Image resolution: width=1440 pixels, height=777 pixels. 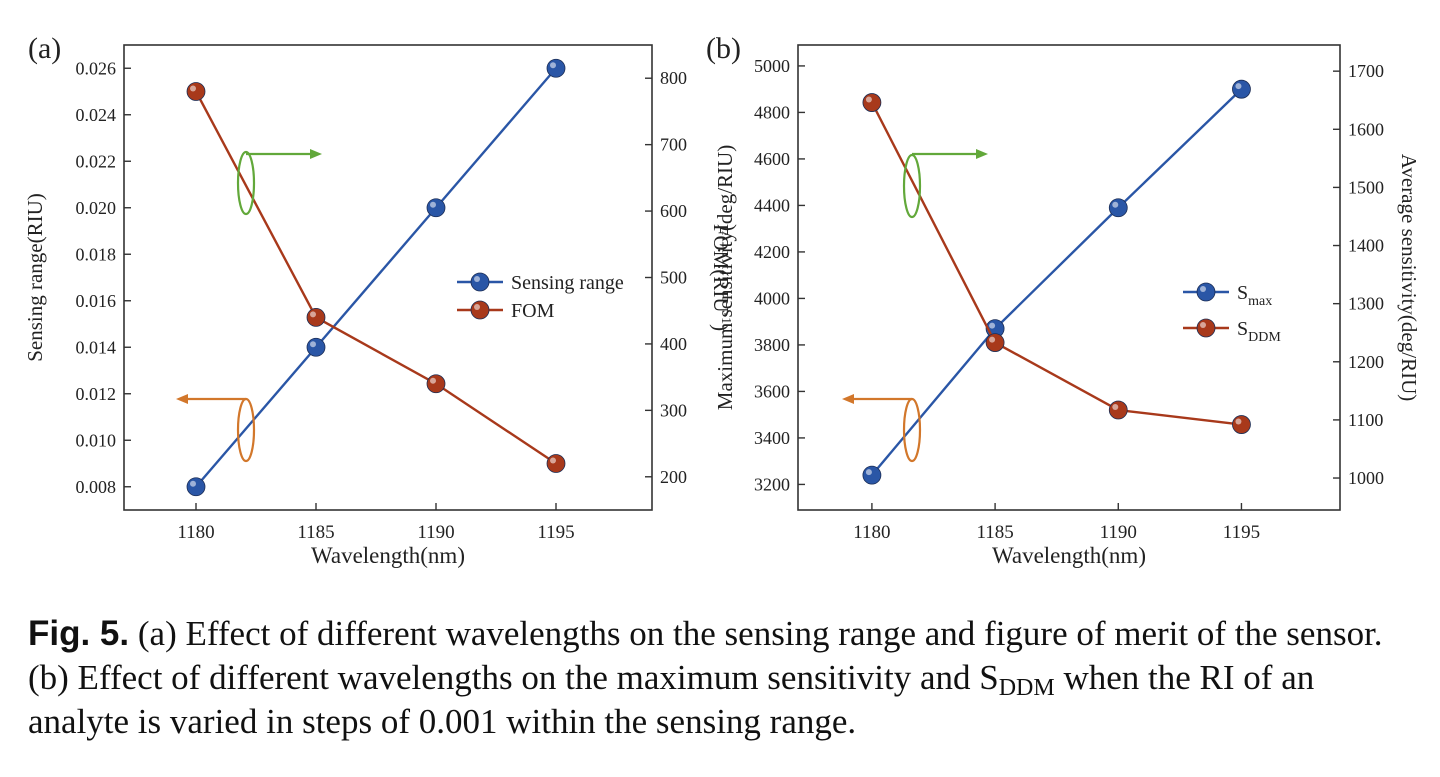 I want to click on y-tick-label: 0.012, so click(x=96, y=394).